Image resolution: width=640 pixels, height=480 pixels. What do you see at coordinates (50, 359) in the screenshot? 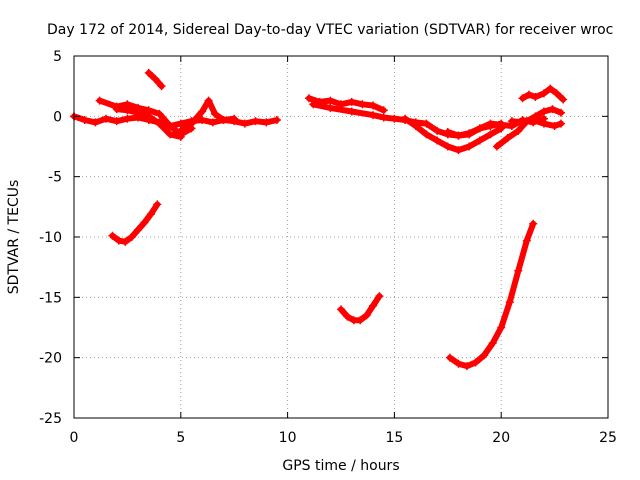
I see `y-tick-label: -20` at bounding box center [50, 359].